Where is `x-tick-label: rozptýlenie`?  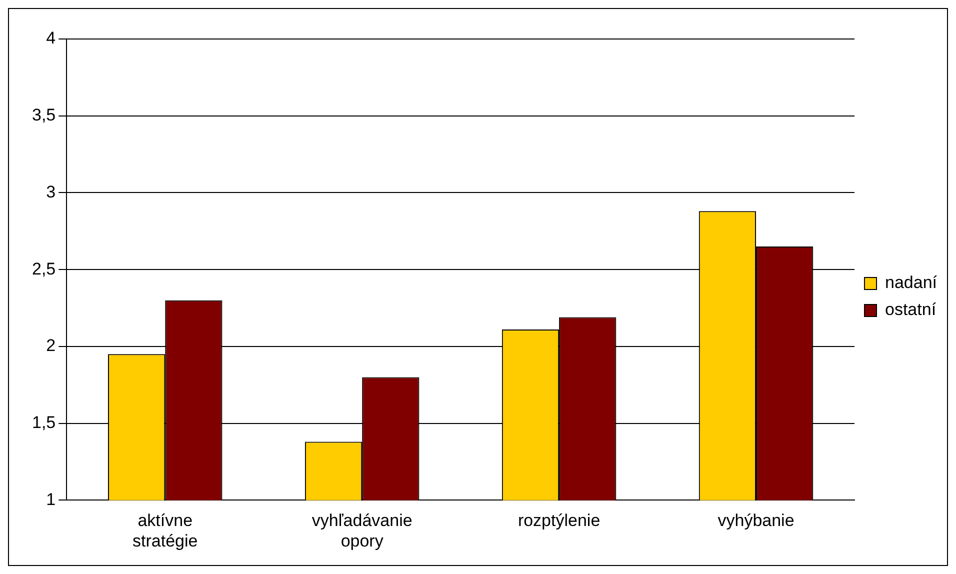 x-tick-label: rozptýlenie is located at coordinates (559, 520).